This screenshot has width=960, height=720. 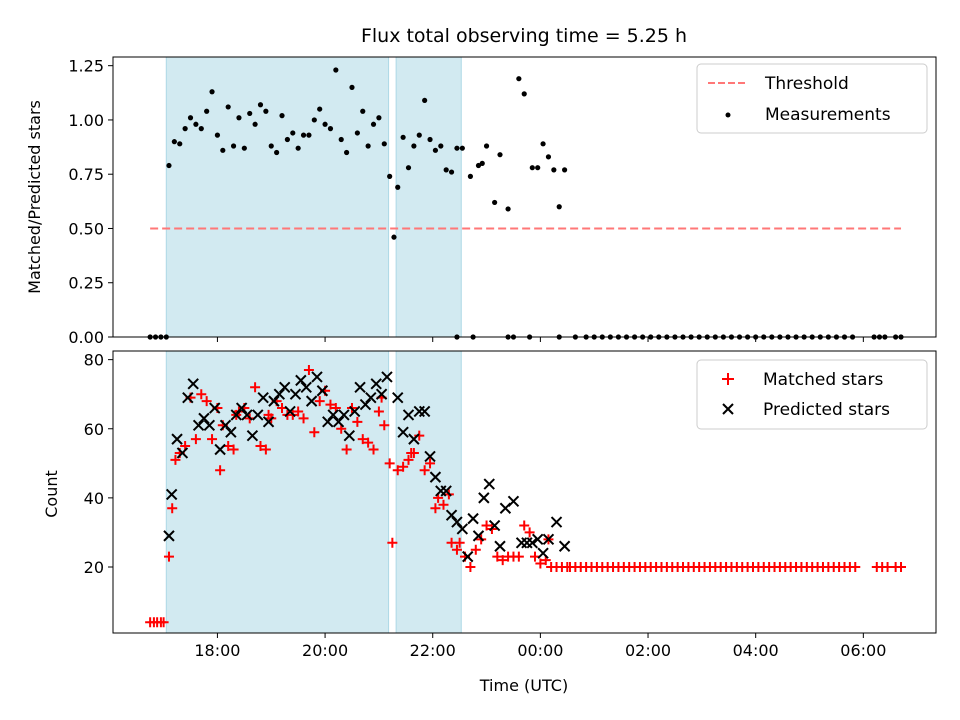 What do you see at coordinates (313, 197) in the screenshot?
I see `top-shaded-intervals` at bounding box center [313, 197].